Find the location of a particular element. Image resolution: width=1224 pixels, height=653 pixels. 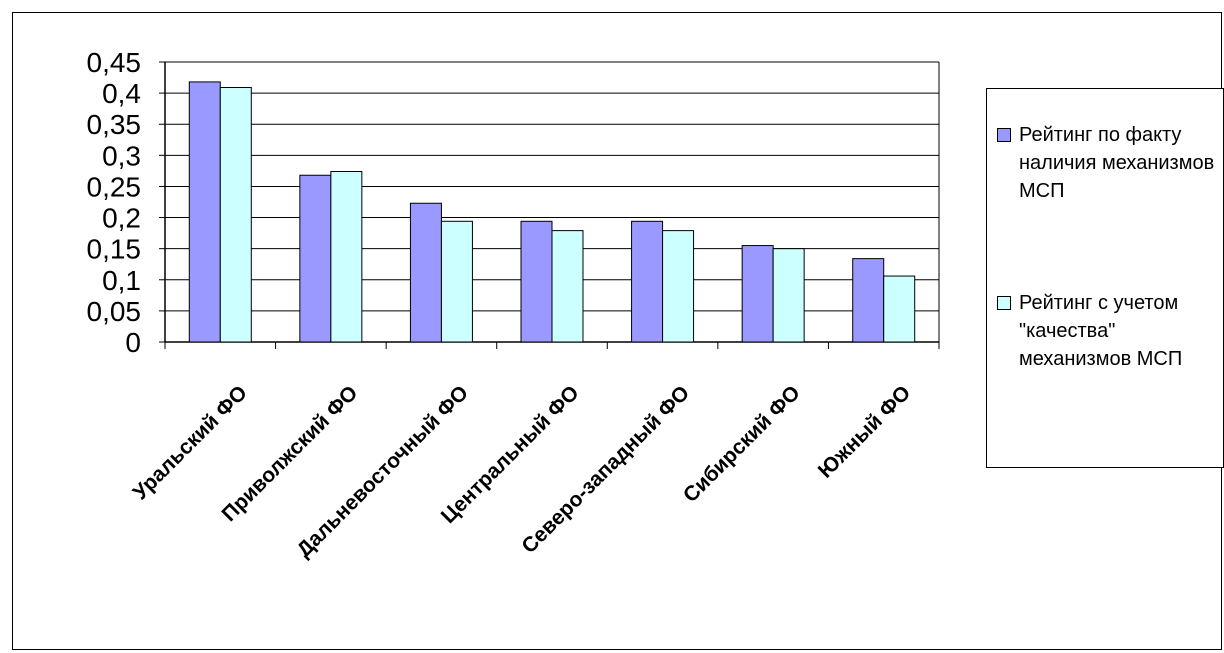

y-tick-label: 0,05 is located at coordinates (114, 311).